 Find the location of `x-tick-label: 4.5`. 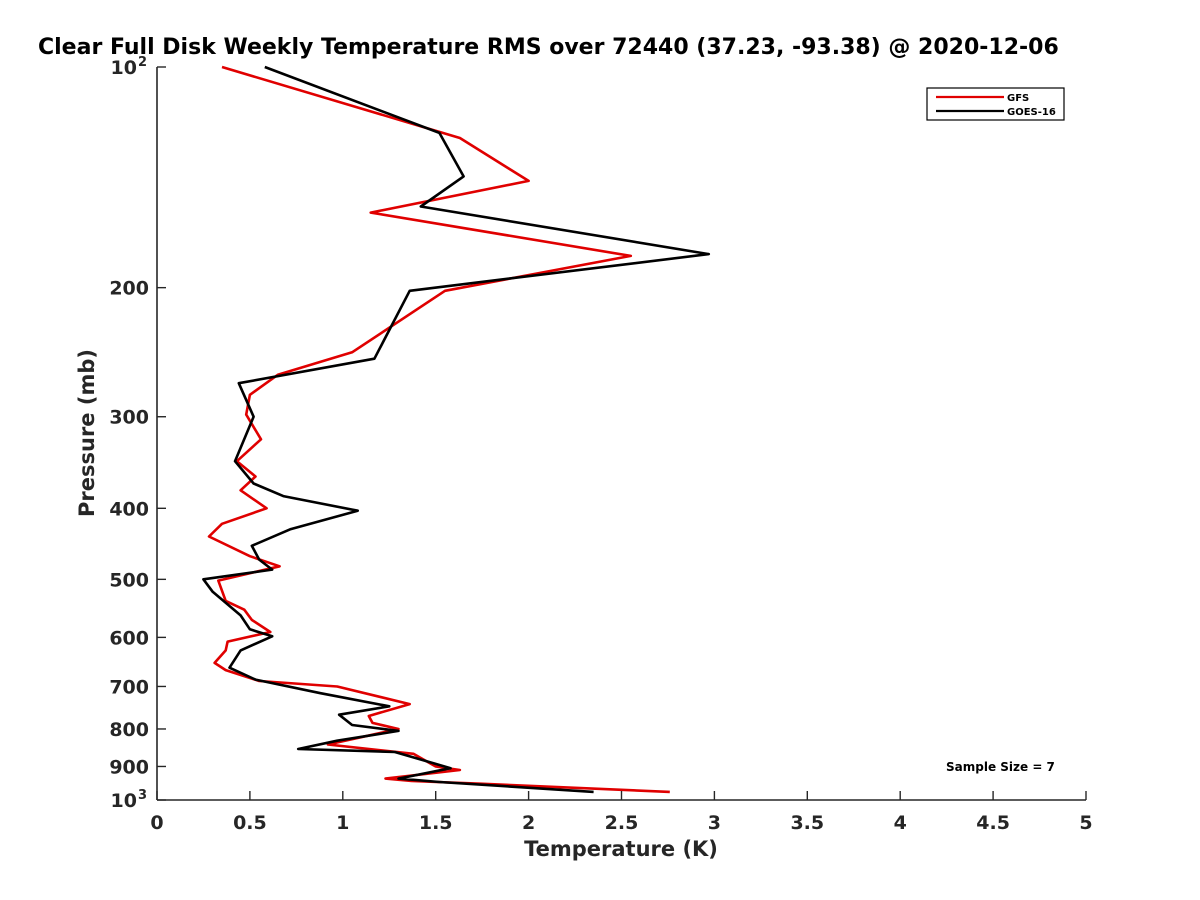

x-tick-label: 4.5 is located at coordinates (993, 823).